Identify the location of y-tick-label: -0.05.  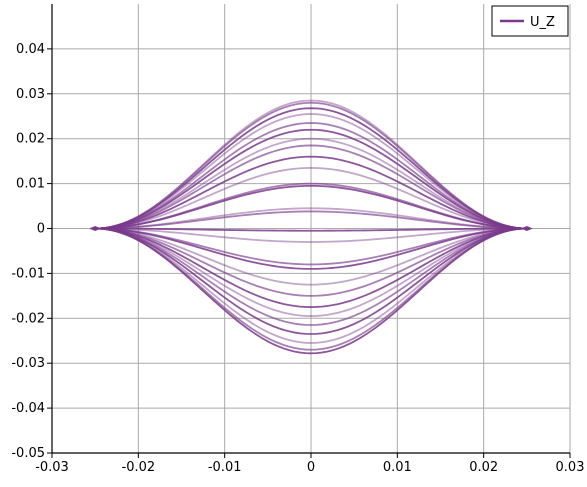
(28, 453).